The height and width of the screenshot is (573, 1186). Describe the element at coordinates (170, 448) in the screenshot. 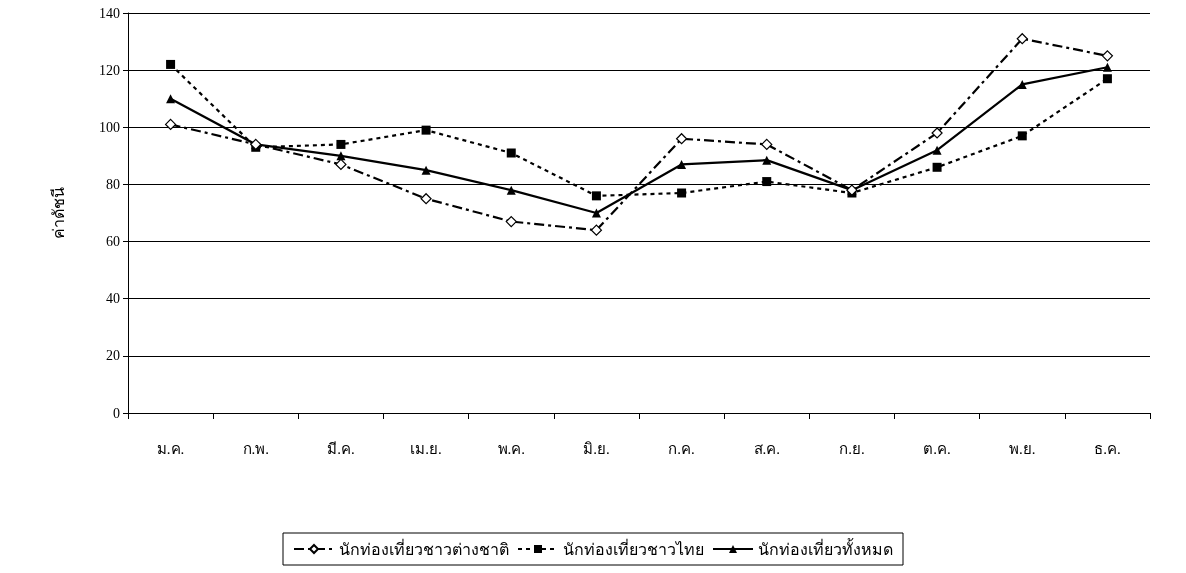

I see `x-tick-label: ม.ค.` at that location.